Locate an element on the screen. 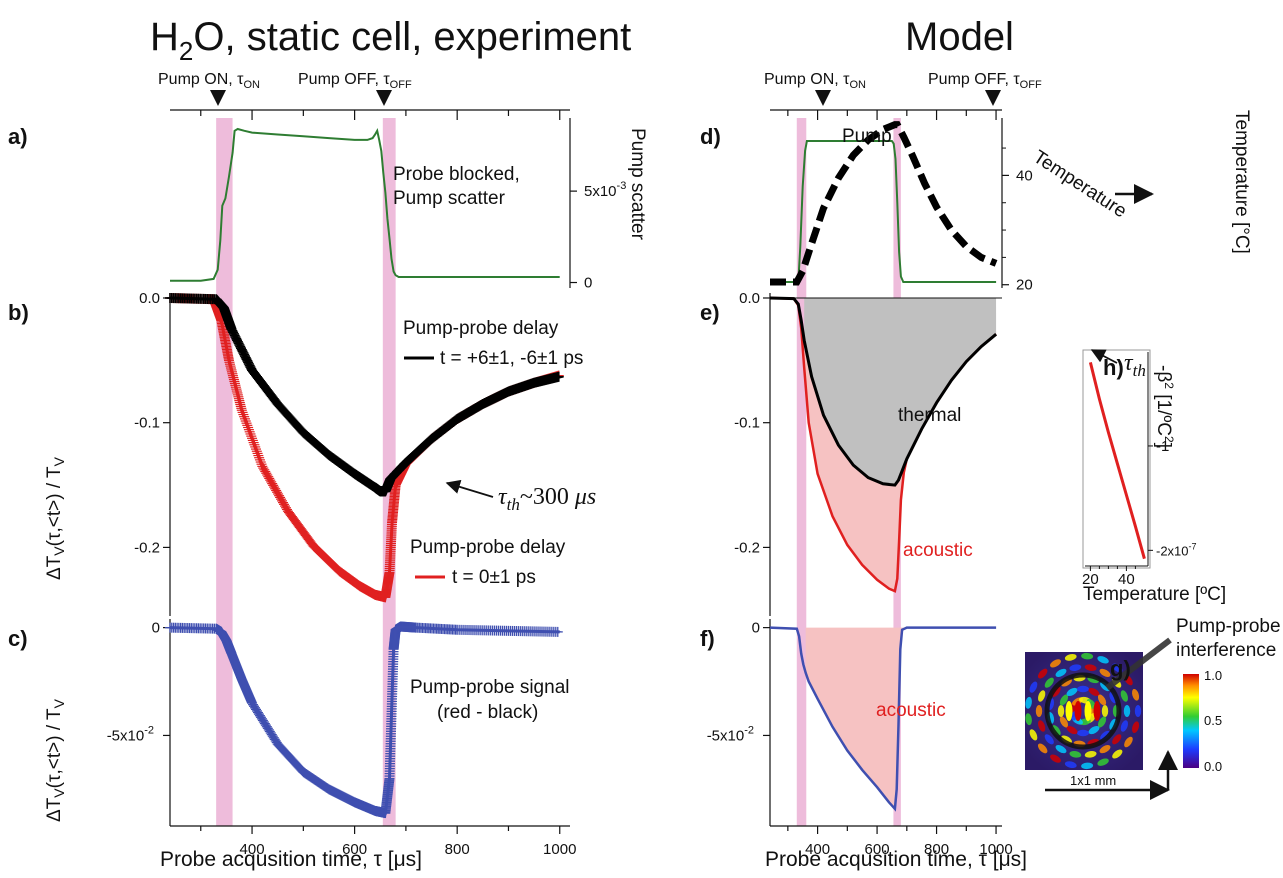 Image resolution: width=1283 pixels, height=878 pixels. pump-series-d is located at coordinates (883, 211).